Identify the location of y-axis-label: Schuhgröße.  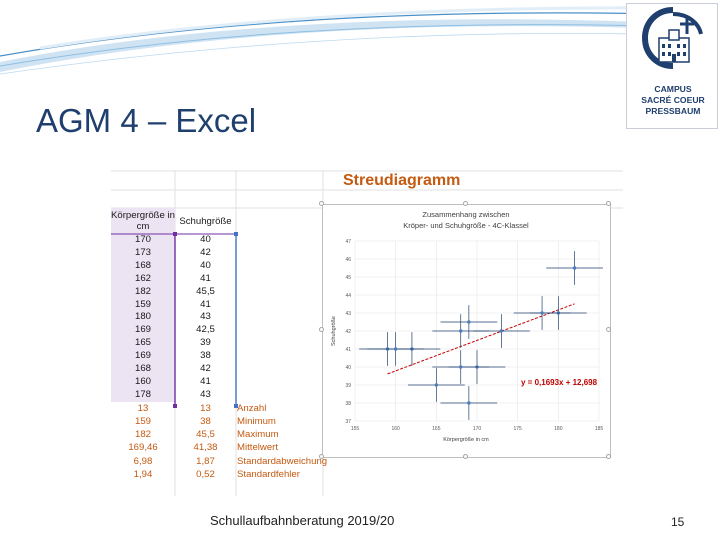
(334, 331).